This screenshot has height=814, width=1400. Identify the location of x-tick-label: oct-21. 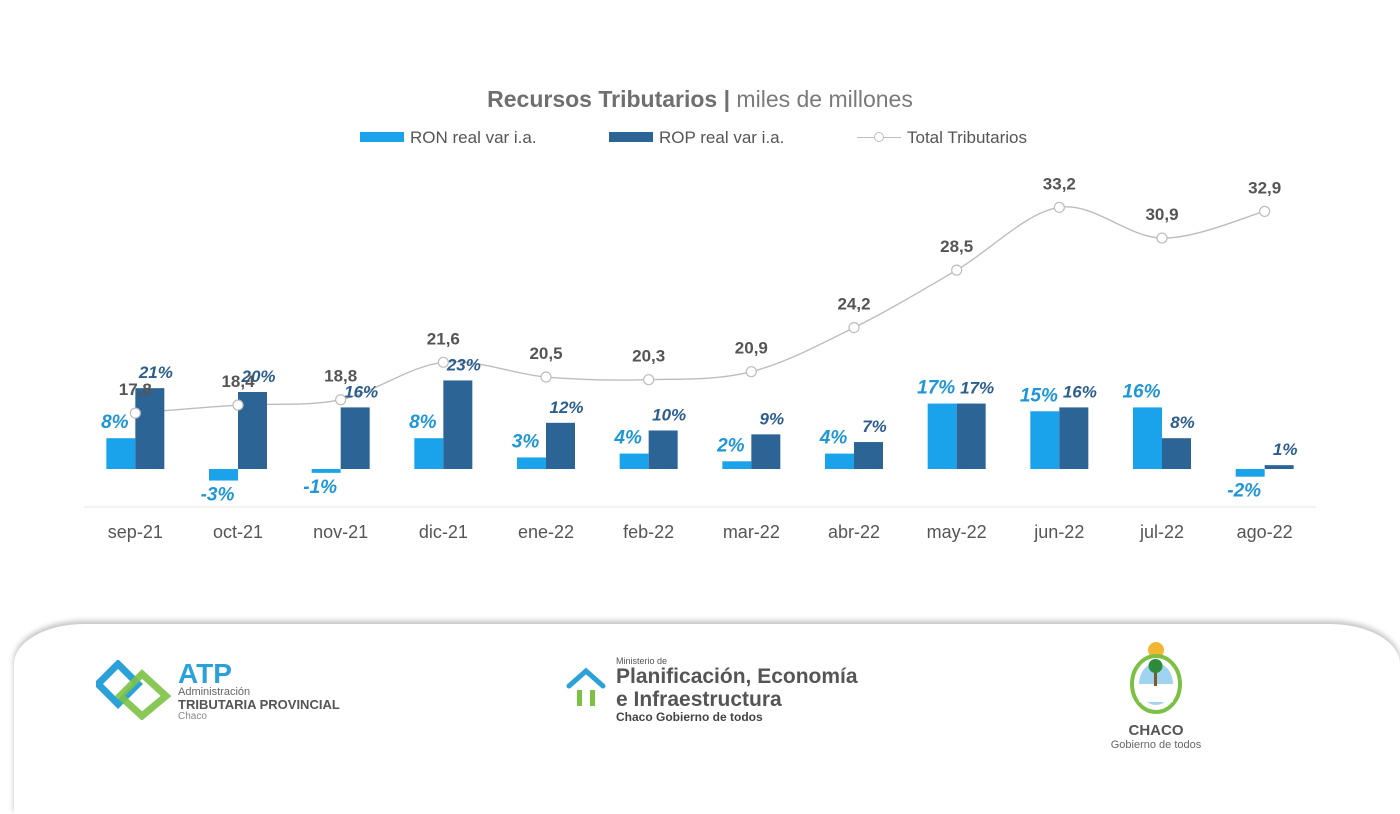
(238, 532).